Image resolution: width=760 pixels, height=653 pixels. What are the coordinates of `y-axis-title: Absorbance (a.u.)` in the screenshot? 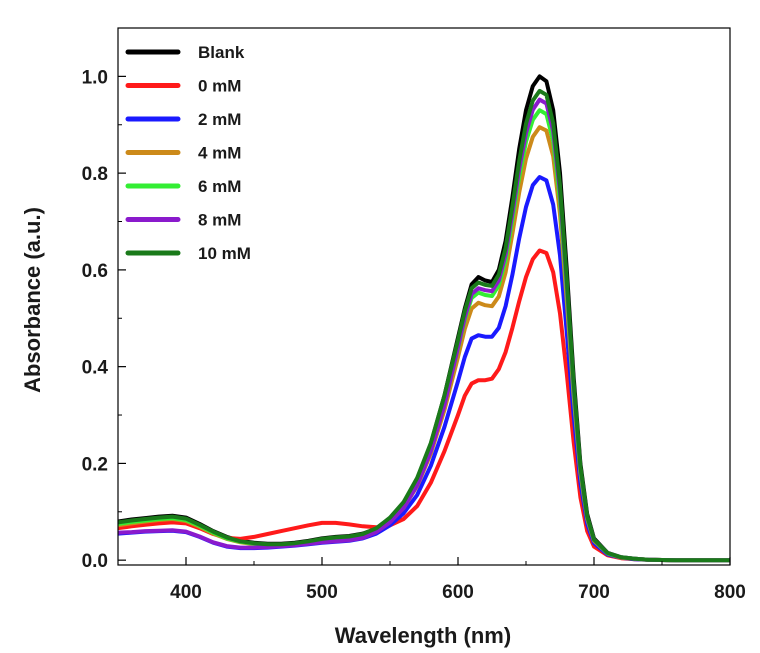 It's located at (32, 300).